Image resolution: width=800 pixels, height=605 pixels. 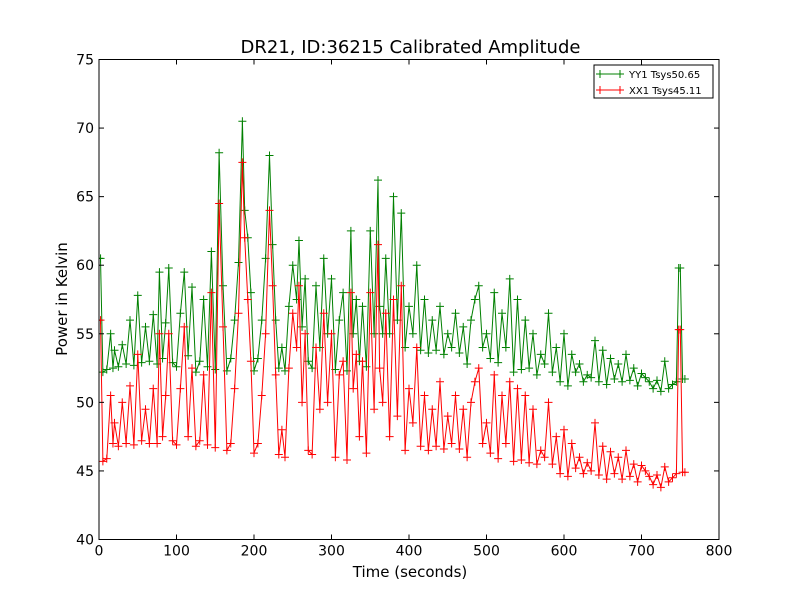 I want to click on x-tick-label: 800, so click(x=719, y=552).